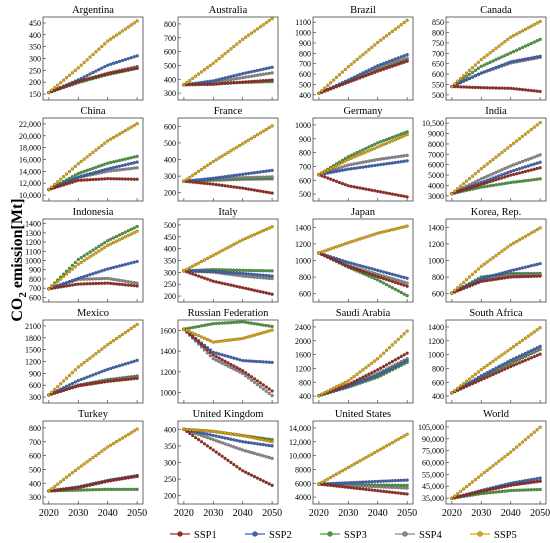 This screenshot has width=550, height=543. Describe the element at coordinates (170, 160) in the screenshot. I see `y-tick-label: 400` at that location.